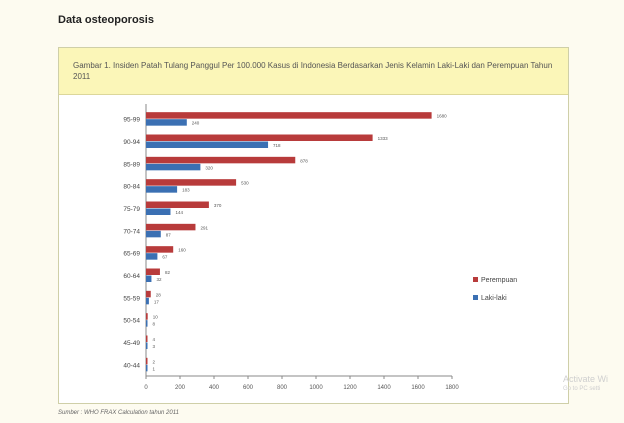  Describe the element at coordinates (168, 272) in the screenshot. I see `data-label: 82` at that location.